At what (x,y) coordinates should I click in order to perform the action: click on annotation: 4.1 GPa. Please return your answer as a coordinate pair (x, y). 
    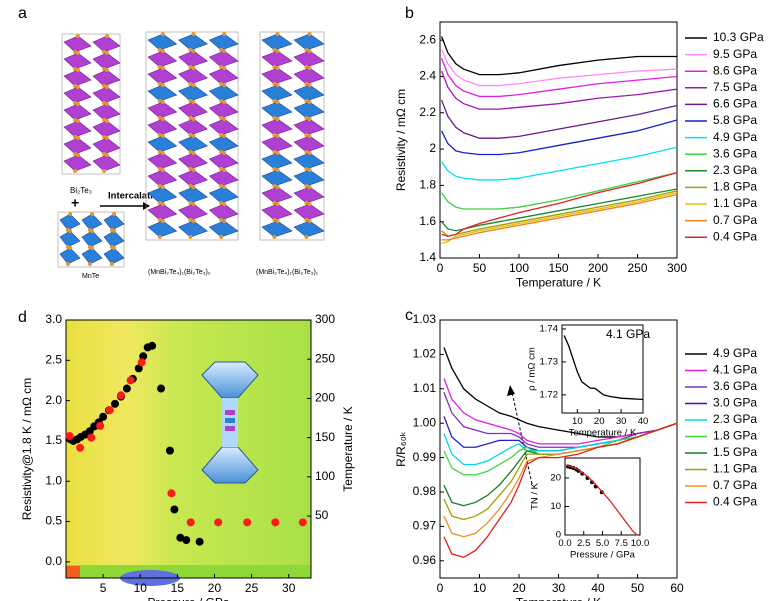
    Looking at the image, I should click on (628, 334).